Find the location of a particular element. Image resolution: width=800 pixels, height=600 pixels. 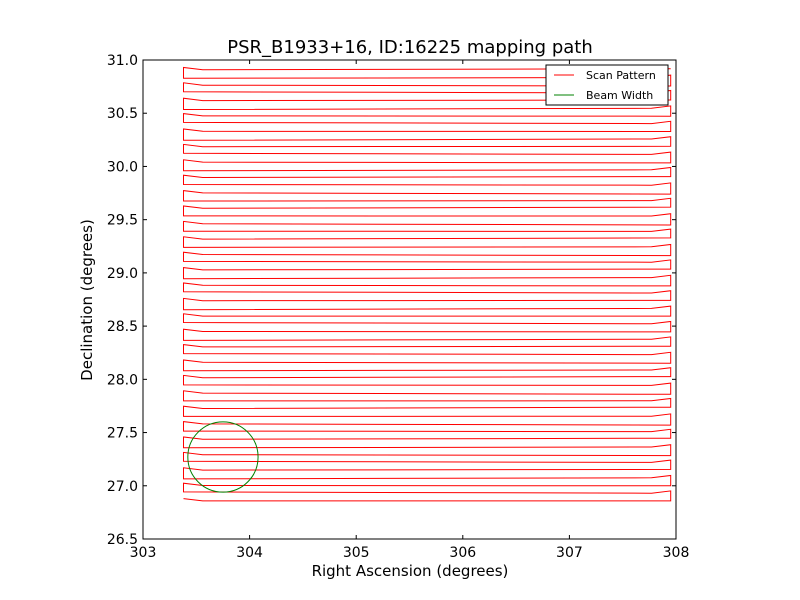

x-tick-label: 308 is located at coordinates (676, 553).